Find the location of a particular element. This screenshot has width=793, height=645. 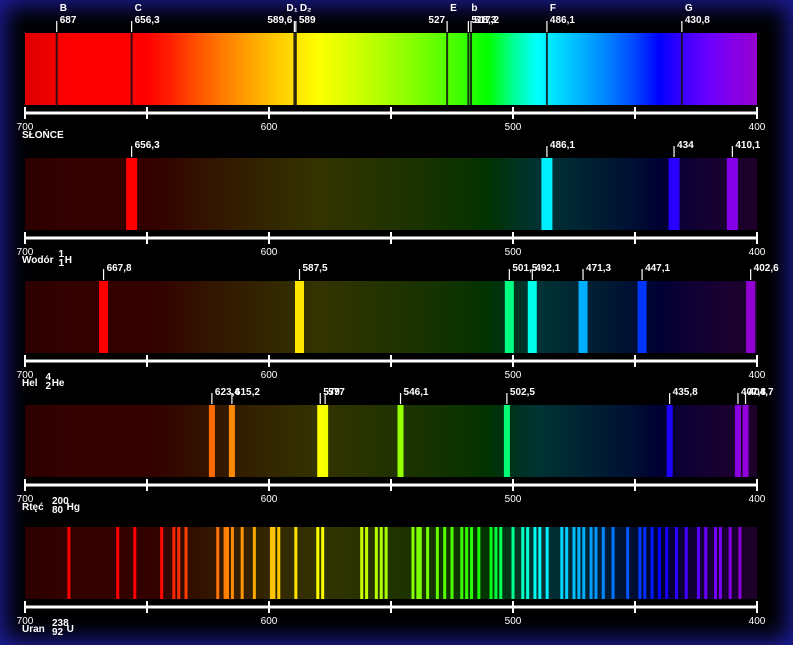

line-label: 410,1 is located at coordinates (747, 145).